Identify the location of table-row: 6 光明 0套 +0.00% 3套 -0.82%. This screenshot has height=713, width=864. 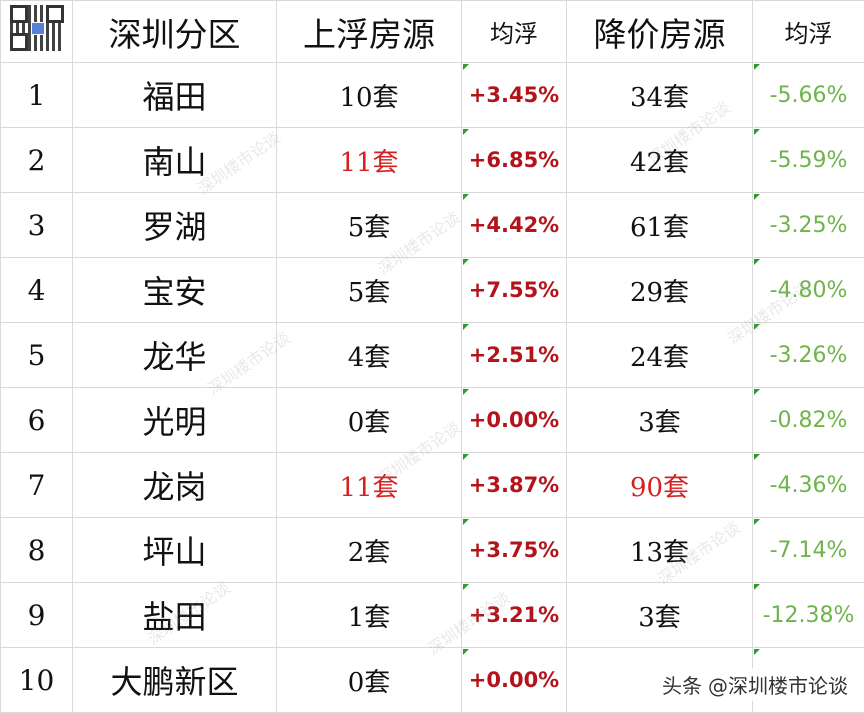
(432, 420).